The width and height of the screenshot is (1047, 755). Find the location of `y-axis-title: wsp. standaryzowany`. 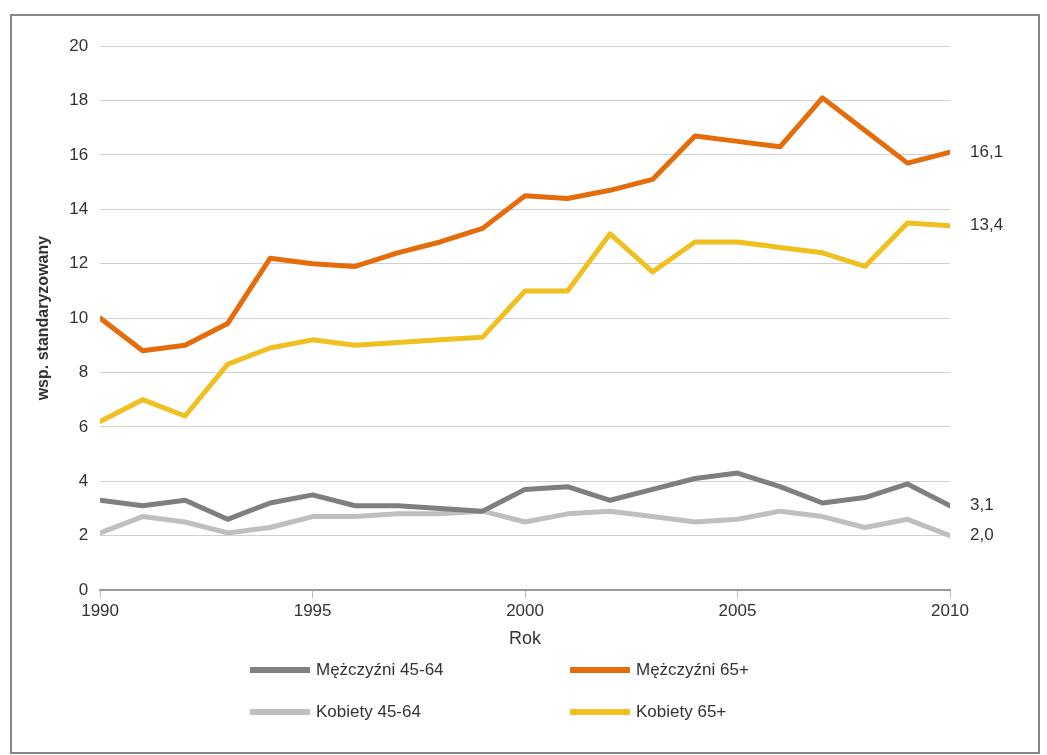

y-axis-title: wsp. standaryzowany is located at coordinates (43, 318).